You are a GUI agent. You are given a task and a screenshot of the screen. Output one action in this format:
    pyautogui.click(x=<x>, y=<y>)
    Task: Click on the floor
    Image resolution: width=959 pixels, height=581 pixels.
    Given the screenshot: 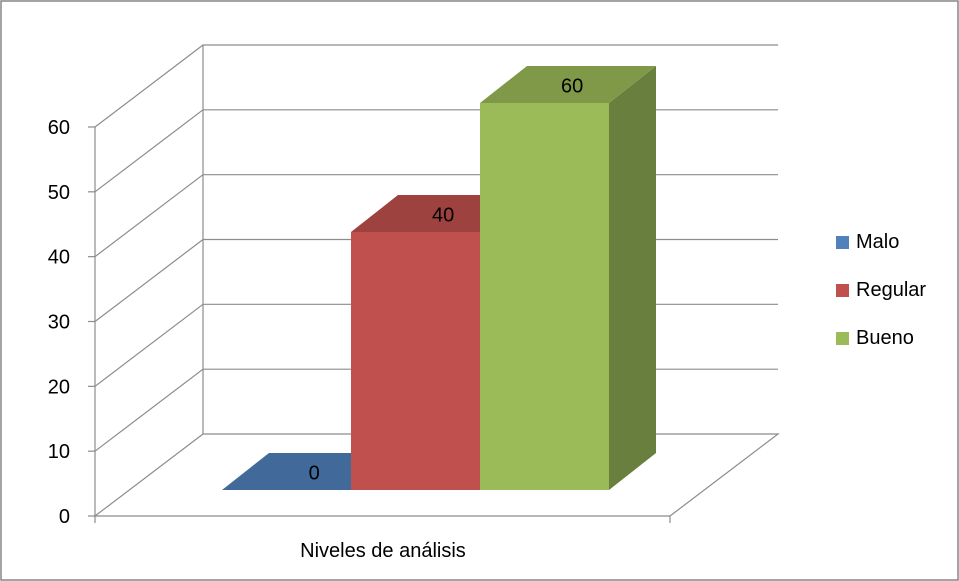 What is the action you would take?
    pyautogui.click(x=436, y=475)
    